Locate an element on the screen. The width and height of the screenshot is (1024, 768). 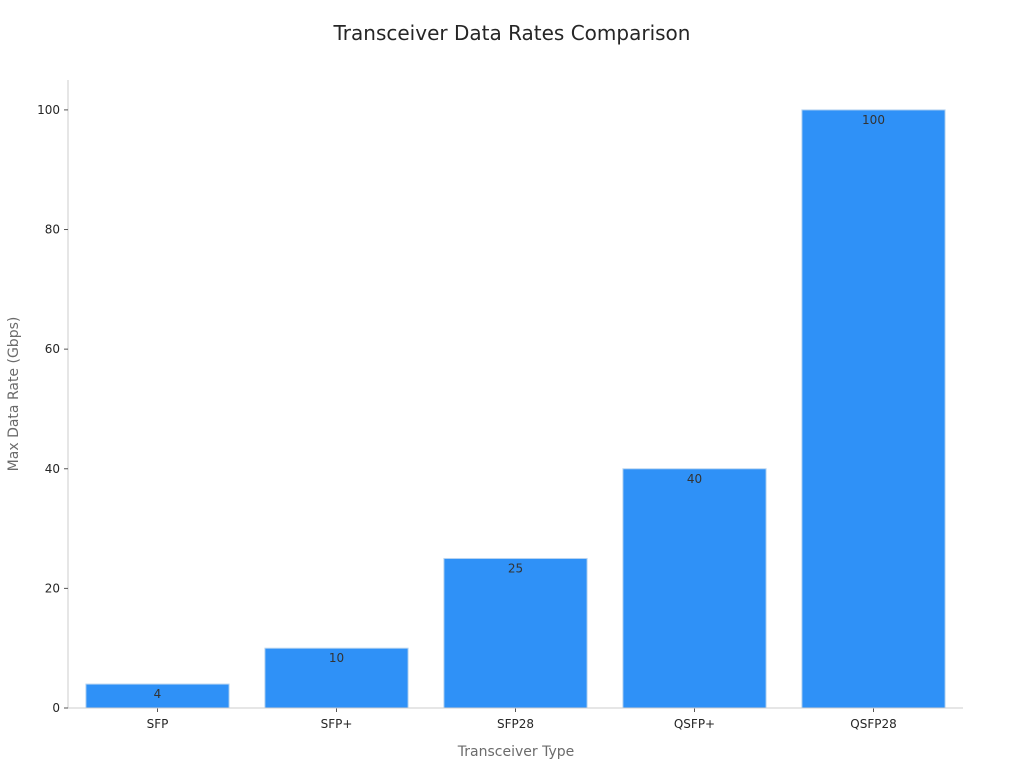
x-tick-label: SFP+ is located at coordinates (337, 724).